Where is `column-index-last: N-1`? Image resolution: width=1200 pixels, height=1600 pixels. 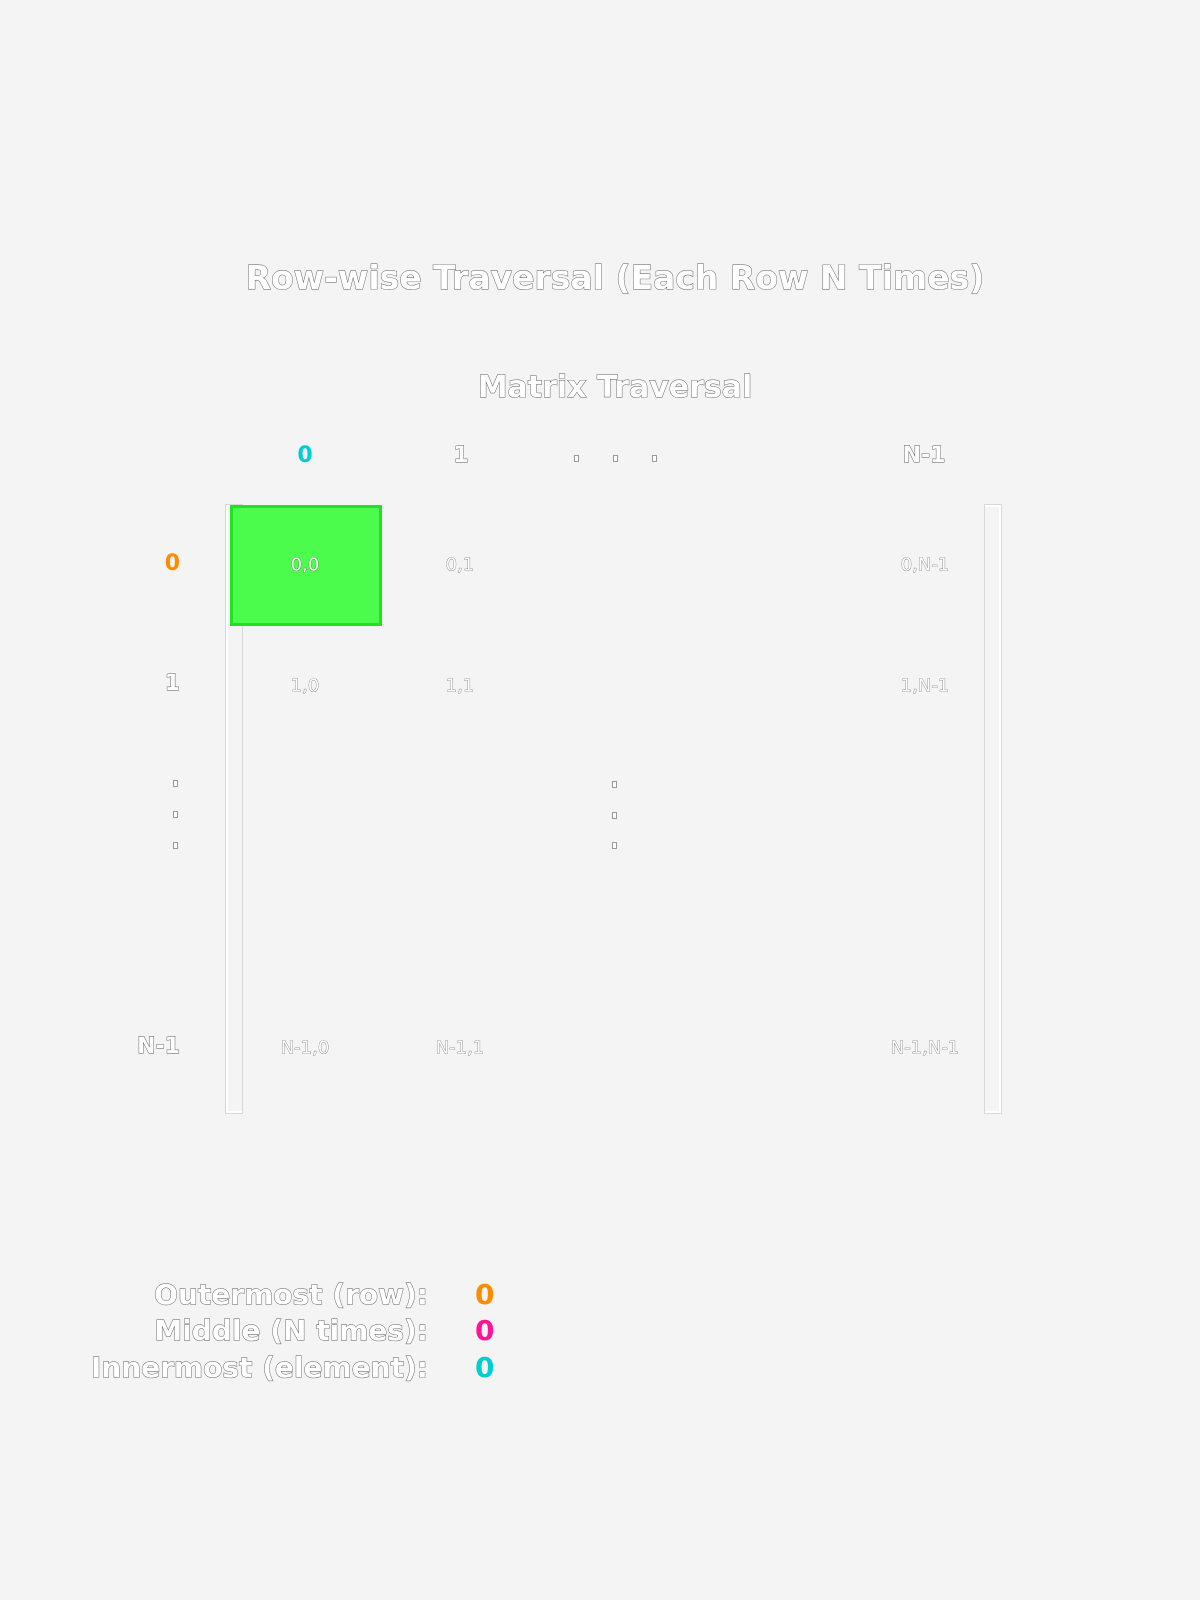 column-index-last: N-1 is located at coordinates (924, 456).